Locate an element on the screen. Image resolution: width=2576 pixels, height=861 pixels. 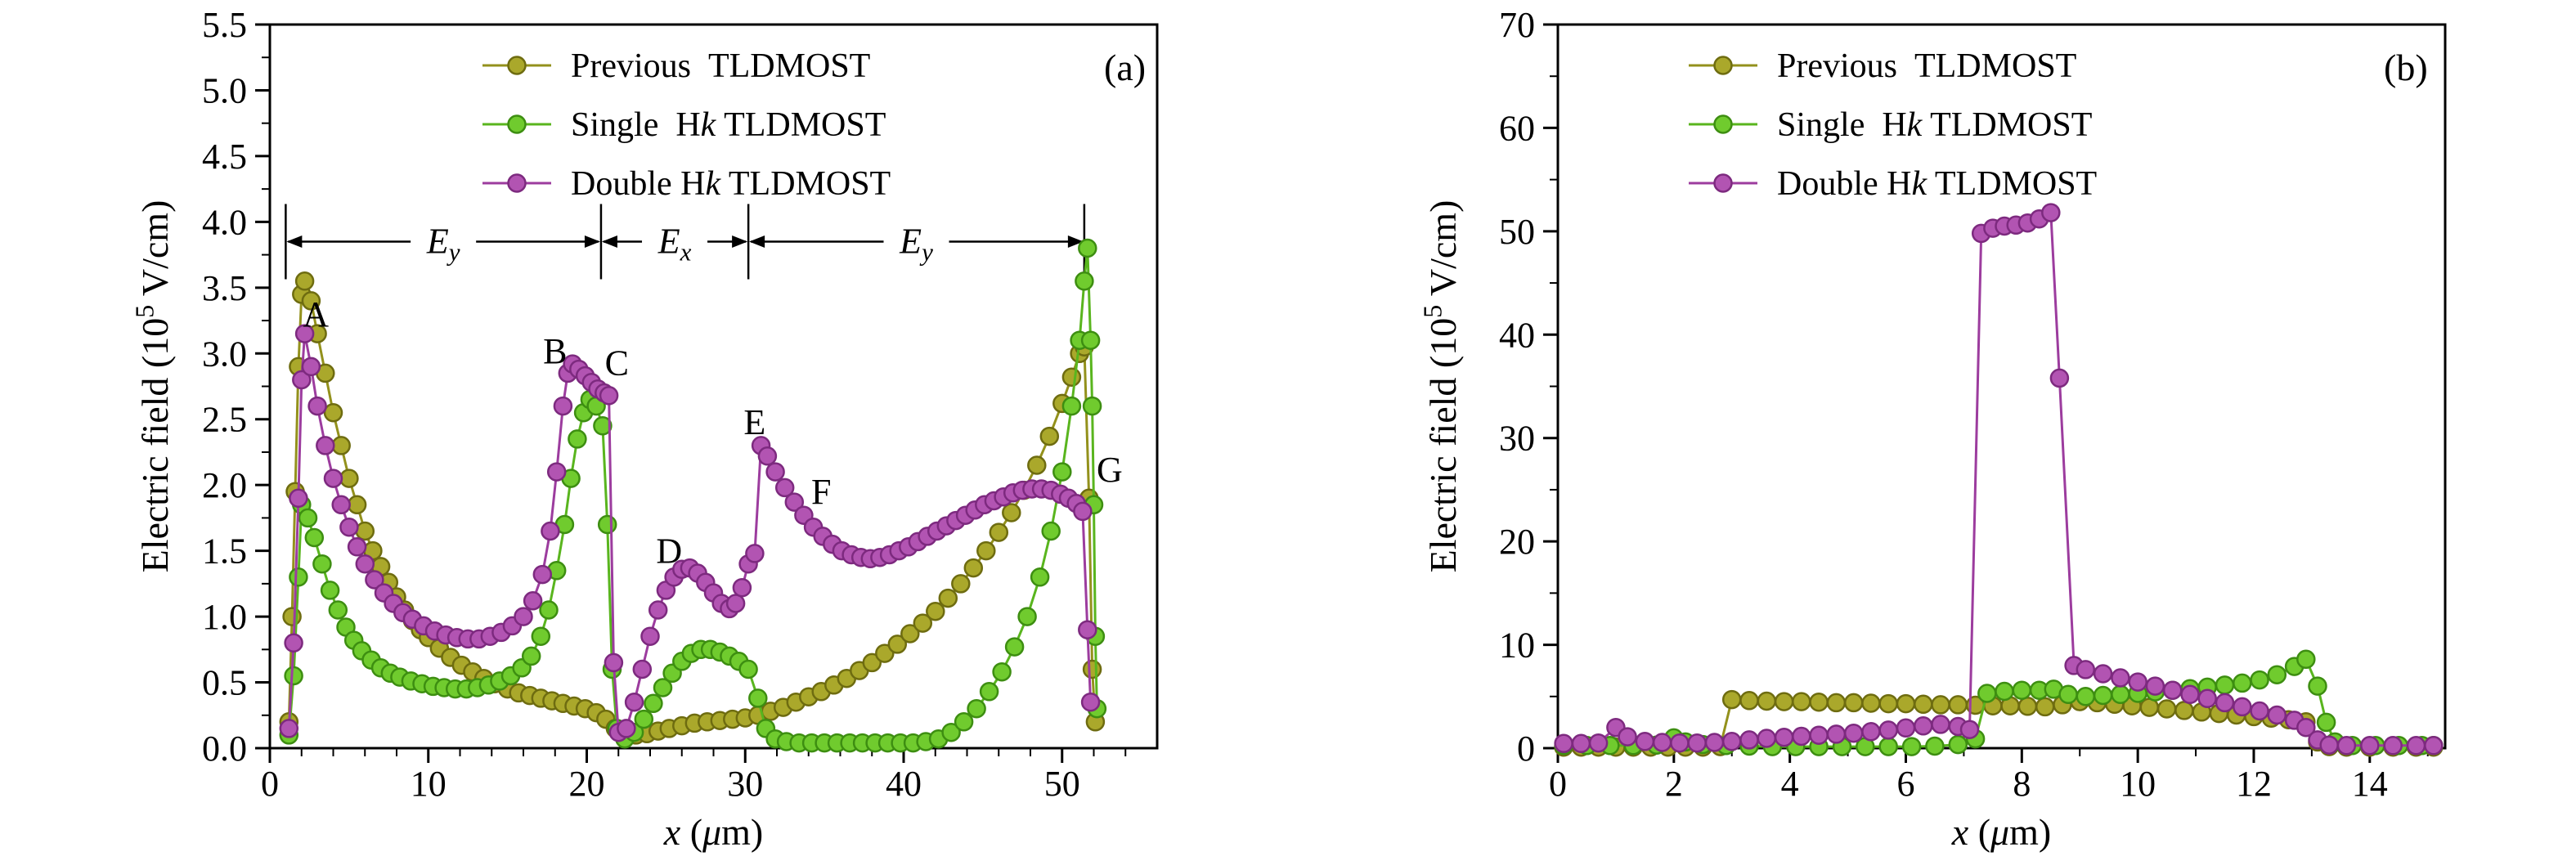
region-label: Ex is located at coordinates (674, 244).